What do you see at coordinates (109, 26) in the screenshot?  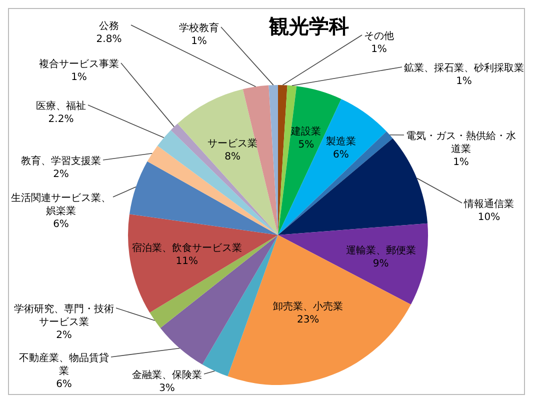 I see `slice-label: 公務` at bounding box center [109, 26].